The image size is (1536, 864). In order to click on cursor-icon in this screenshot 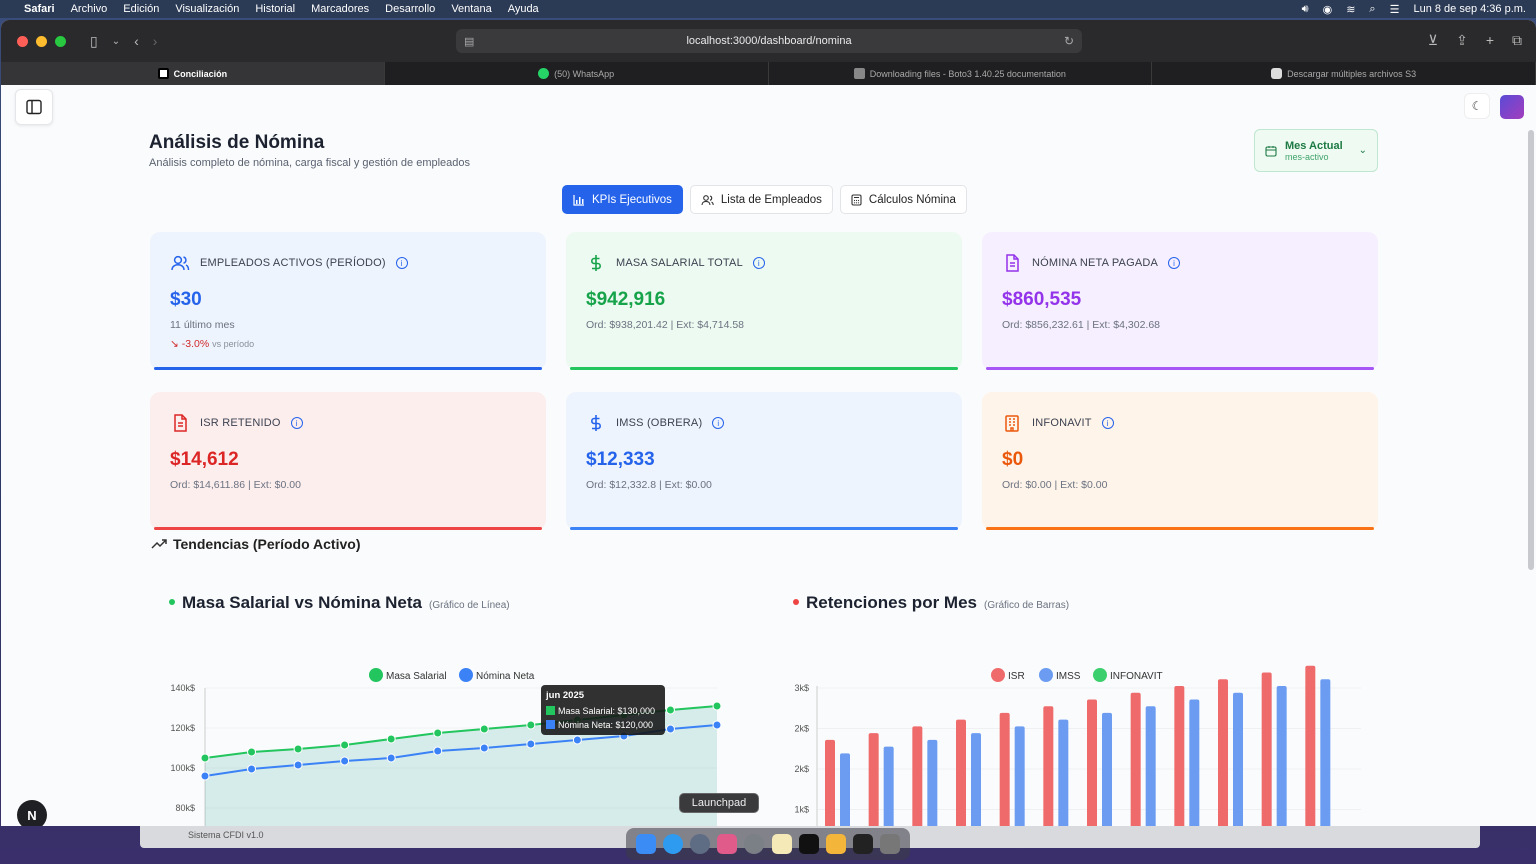, I will do `click(808, 844)`.